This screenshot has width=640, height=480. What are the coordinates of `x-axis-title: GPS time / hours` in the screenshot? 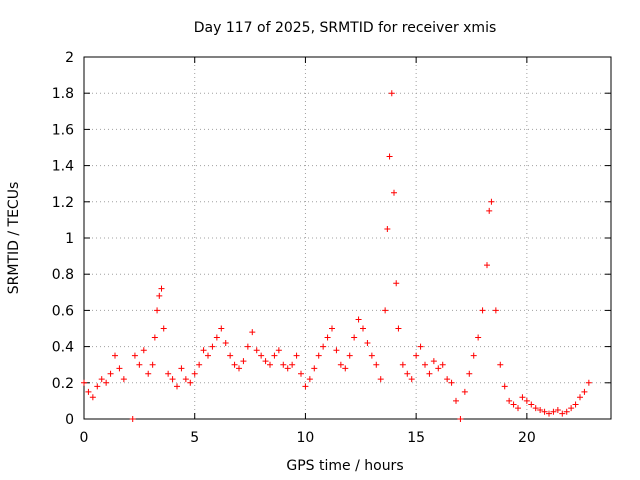 It's located at (344, 466).